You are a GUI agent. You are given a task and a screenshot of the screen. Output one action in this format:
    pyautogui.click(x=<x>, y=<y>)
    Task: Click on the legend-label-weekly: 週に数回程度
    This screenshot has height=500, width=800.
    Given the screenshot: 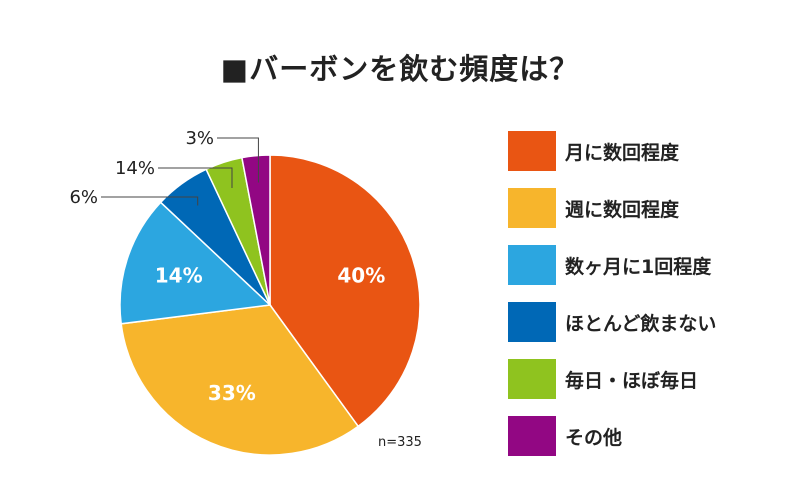 What is the action you would take?
    pyautogui.click(x=622, y=209)
    